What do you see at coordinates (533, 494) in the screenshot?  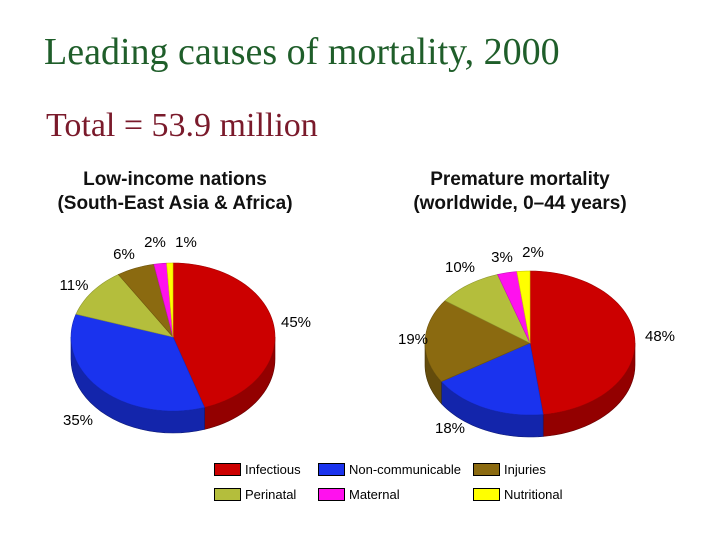 I see `legend-label: Nutritional` at bounding box center [533, 494].